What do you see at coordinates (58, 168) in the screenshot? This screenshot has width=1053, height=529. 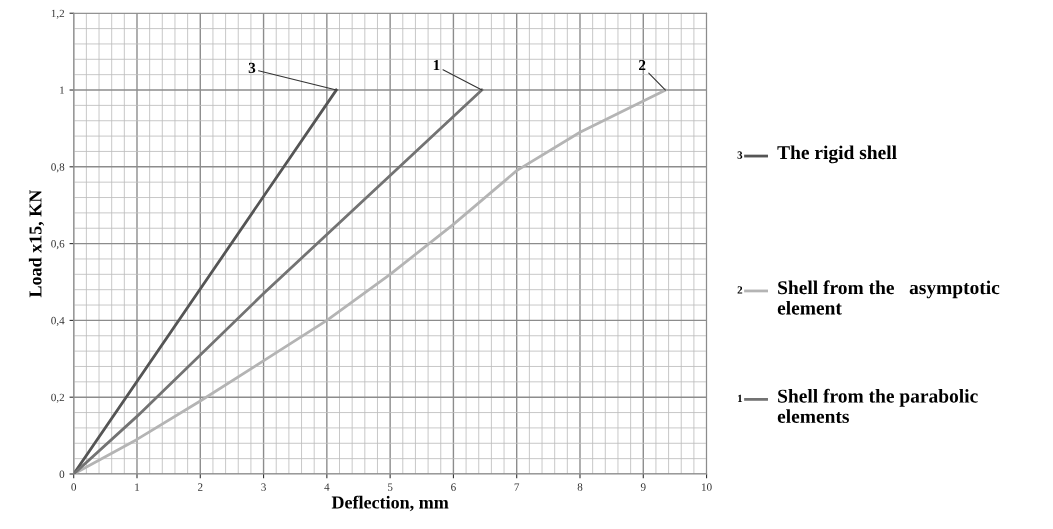 I see `y-tick-label: 0,8` at bounding box center [58, 168].